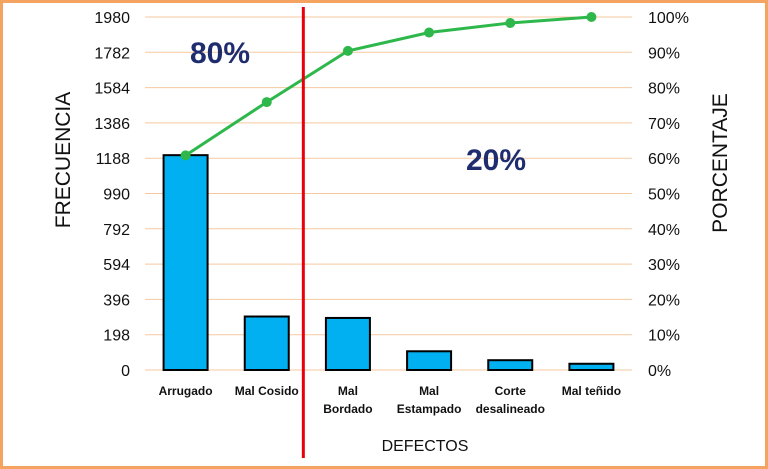 This screenshot has height=469, width=768. I want to click on annotation-80: 80%, so click(220, 53).